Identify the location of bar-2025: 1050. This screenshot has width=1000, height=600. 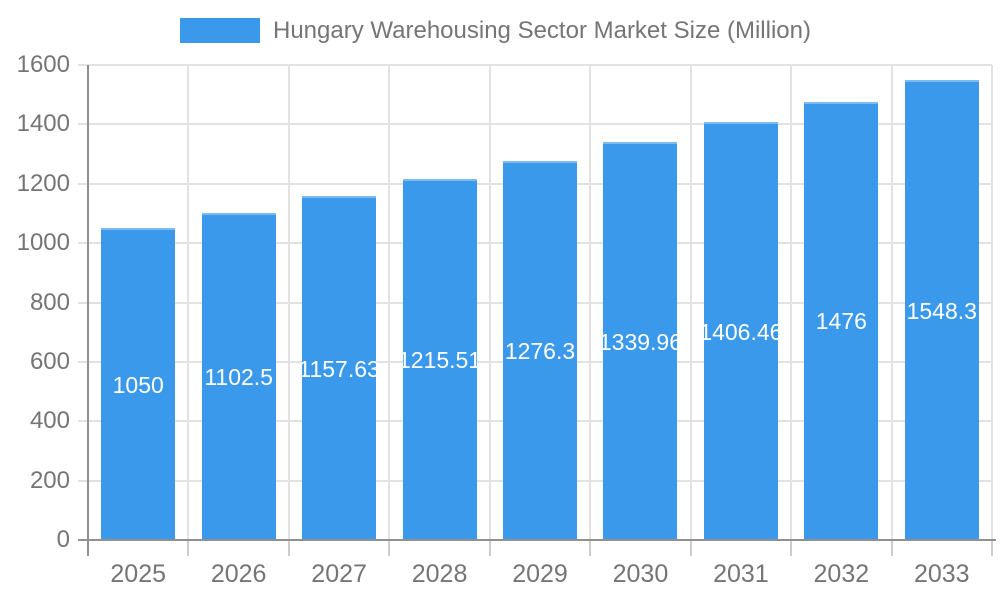
(138, 384).